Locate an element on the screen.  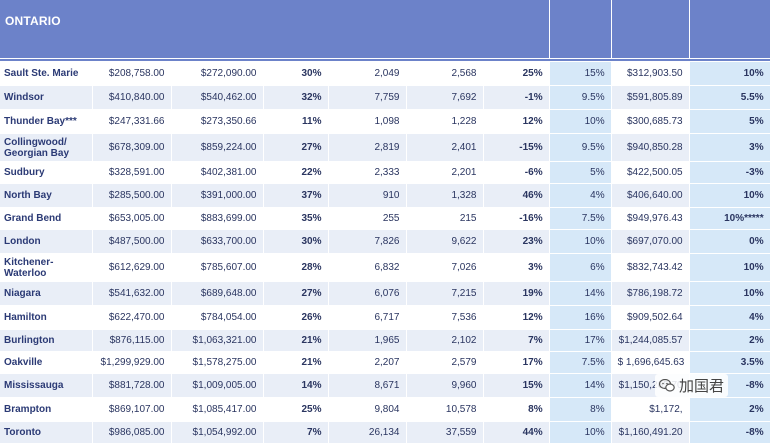
cell-c6: -15% is located at coordinates (516, 147).